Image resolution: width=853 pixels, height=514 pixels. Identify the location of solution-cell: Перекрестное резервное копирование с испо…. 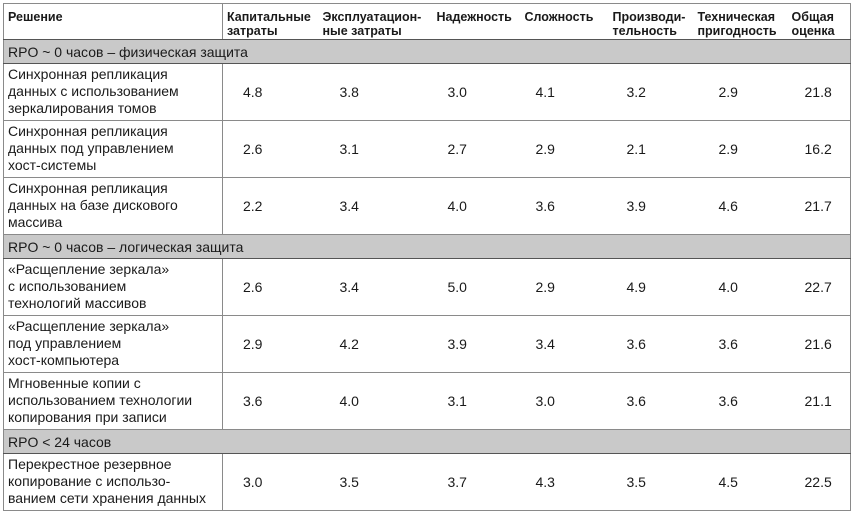
(113, 482).